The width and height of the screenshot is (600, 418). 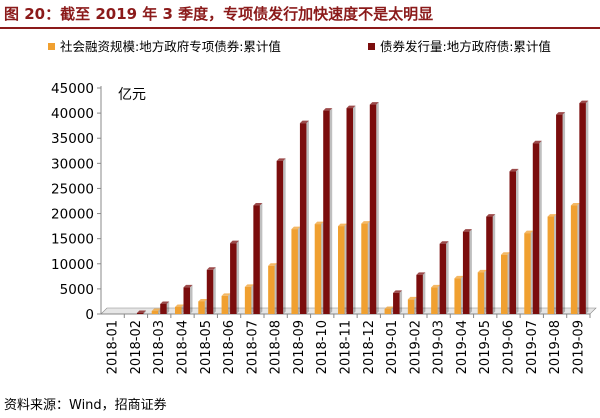 What do you see at coordinates (72, 89) in the screenshot?
I see `y-tick-label: 45000` at bounding box center [72, 89].